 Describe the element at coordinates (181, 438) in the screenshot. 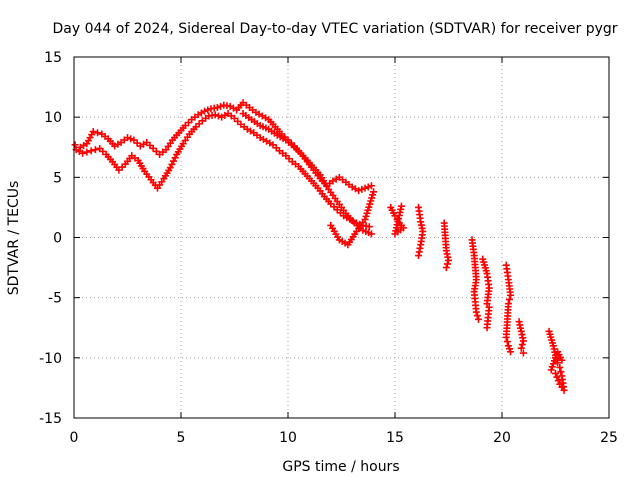

I see `x-tick-label: 5` at that location.